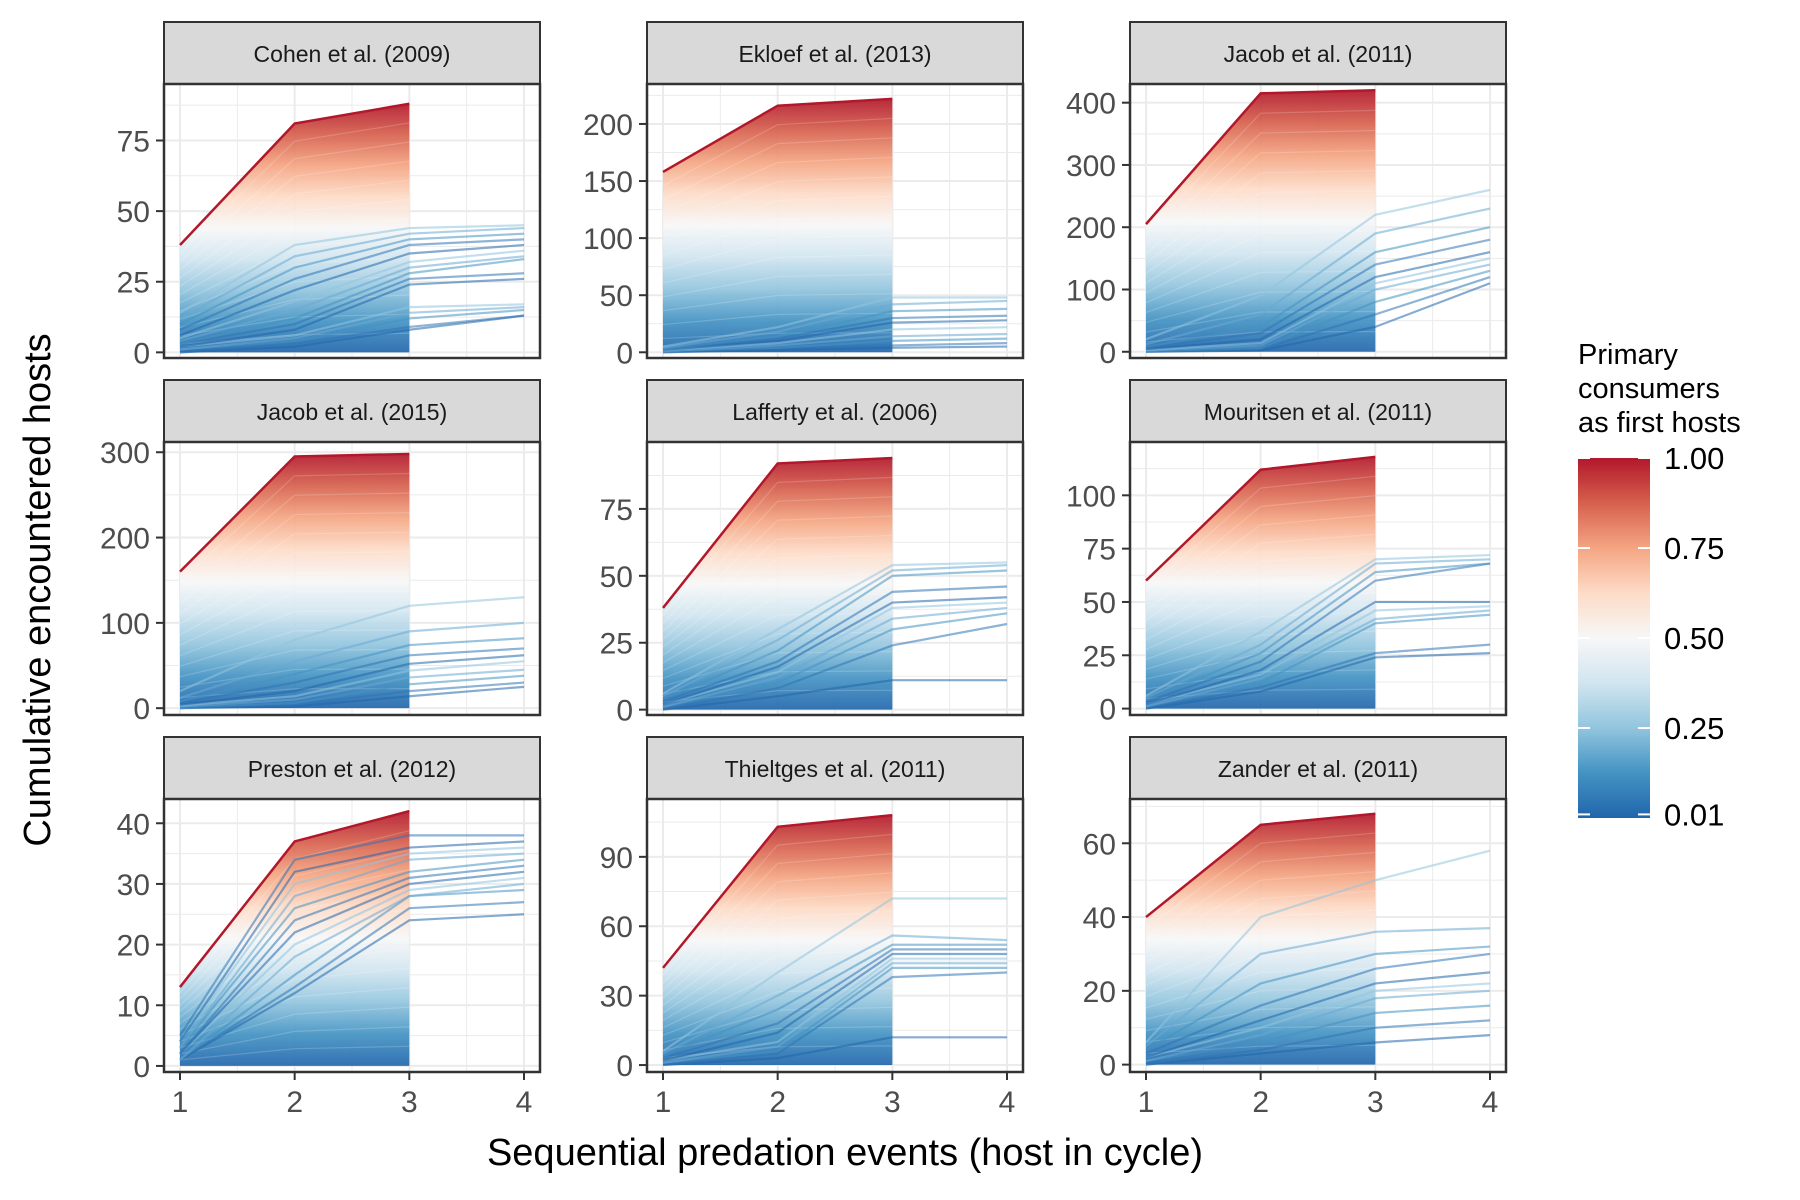 Image resolution: width=1800 pixels, height=1200 pixels. Describe the element at coordinates (180, 1102) in the screenshot. I see `x-tick-label: 1` at that location.